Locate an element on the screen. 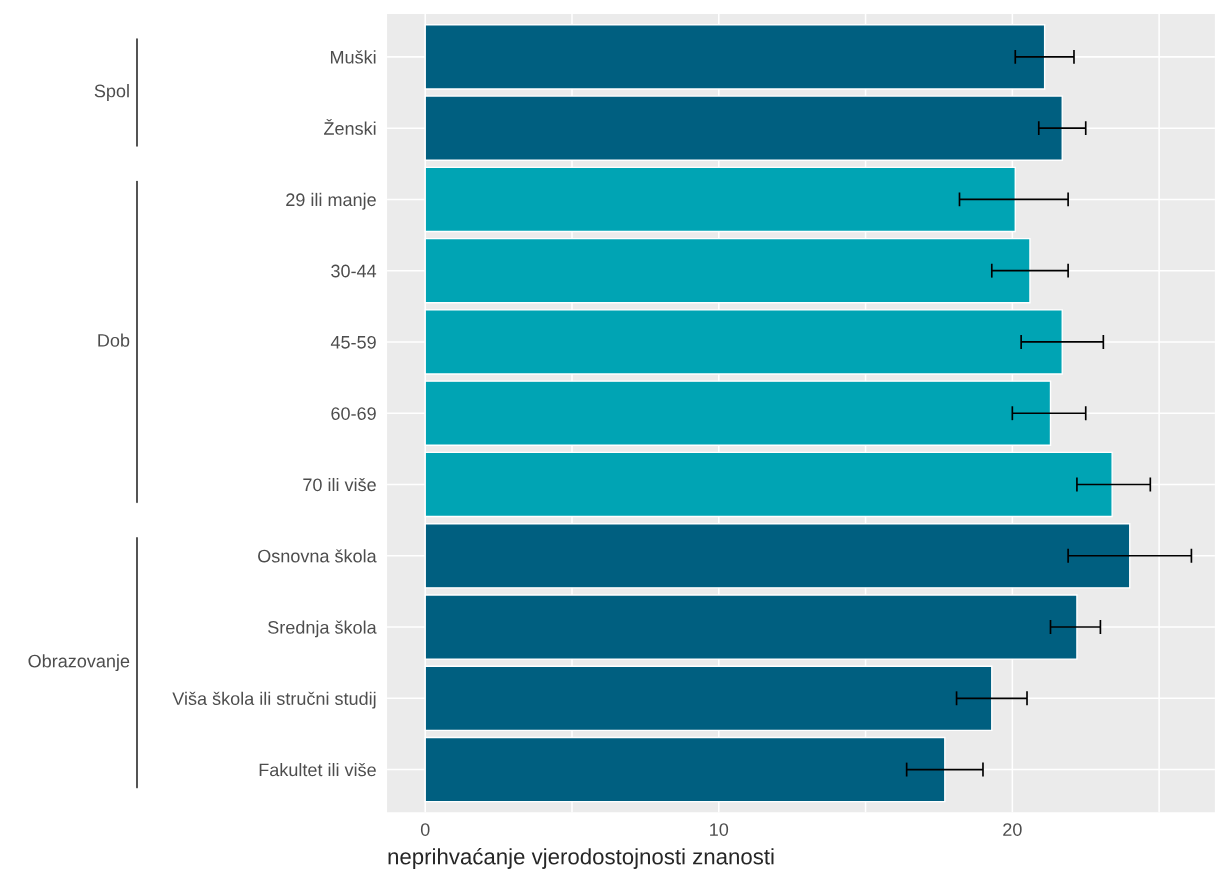 The image size is (1221, 882). y-tick-label: Ženski is located at coordinates (350, 126).